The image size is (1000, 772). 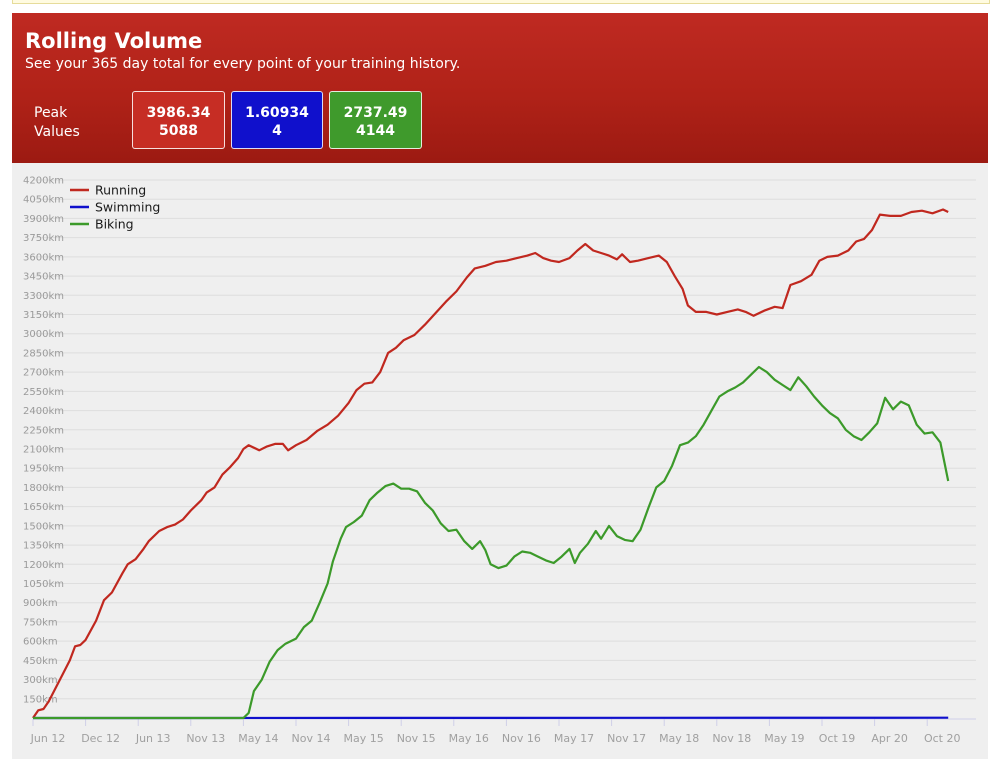 What do you see at coordinates (57, 132) in the screenshot?
I see `peak-label-line2: Values` at bounding box center [57, 132].